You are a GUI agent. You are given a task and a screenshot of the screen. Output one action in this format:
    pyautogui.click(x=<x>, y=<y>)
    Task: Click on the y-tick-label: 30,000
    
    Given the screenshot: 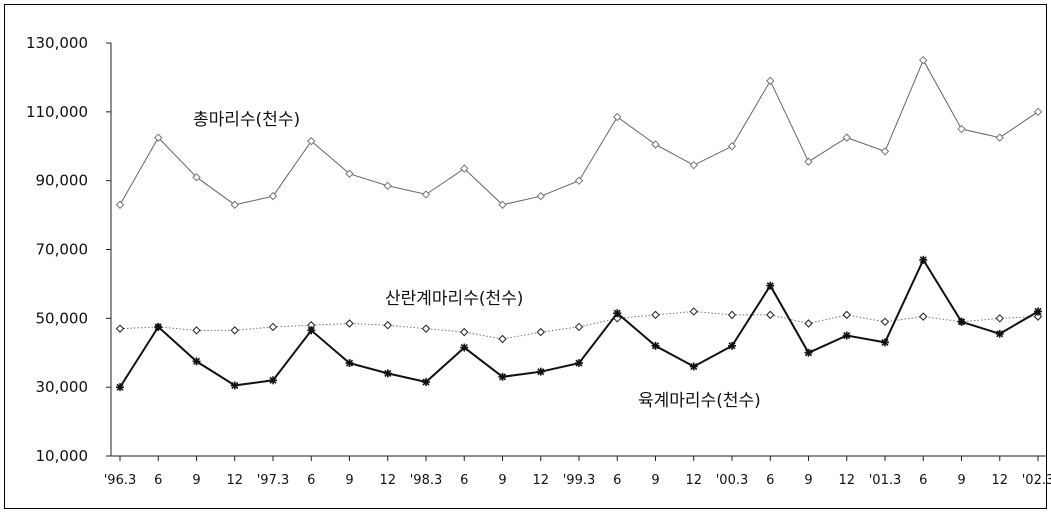 What is the action you would take?
    pyautogui.click(x=62, y=387)
    